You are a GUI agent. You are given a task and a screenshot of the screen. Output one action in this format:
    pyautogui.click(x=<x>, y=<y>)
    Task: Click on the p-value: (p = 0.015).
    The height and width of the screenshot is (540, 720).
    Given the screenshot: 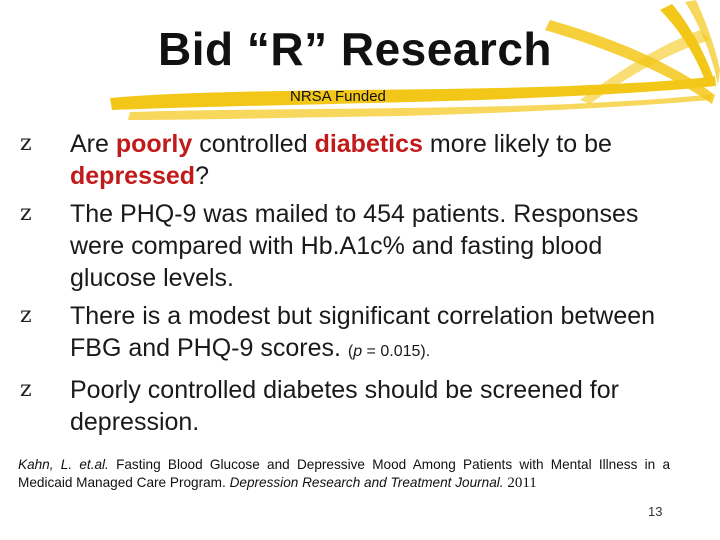 What is the action you would take?
    pyautogui.click(x=389, y=351)
    